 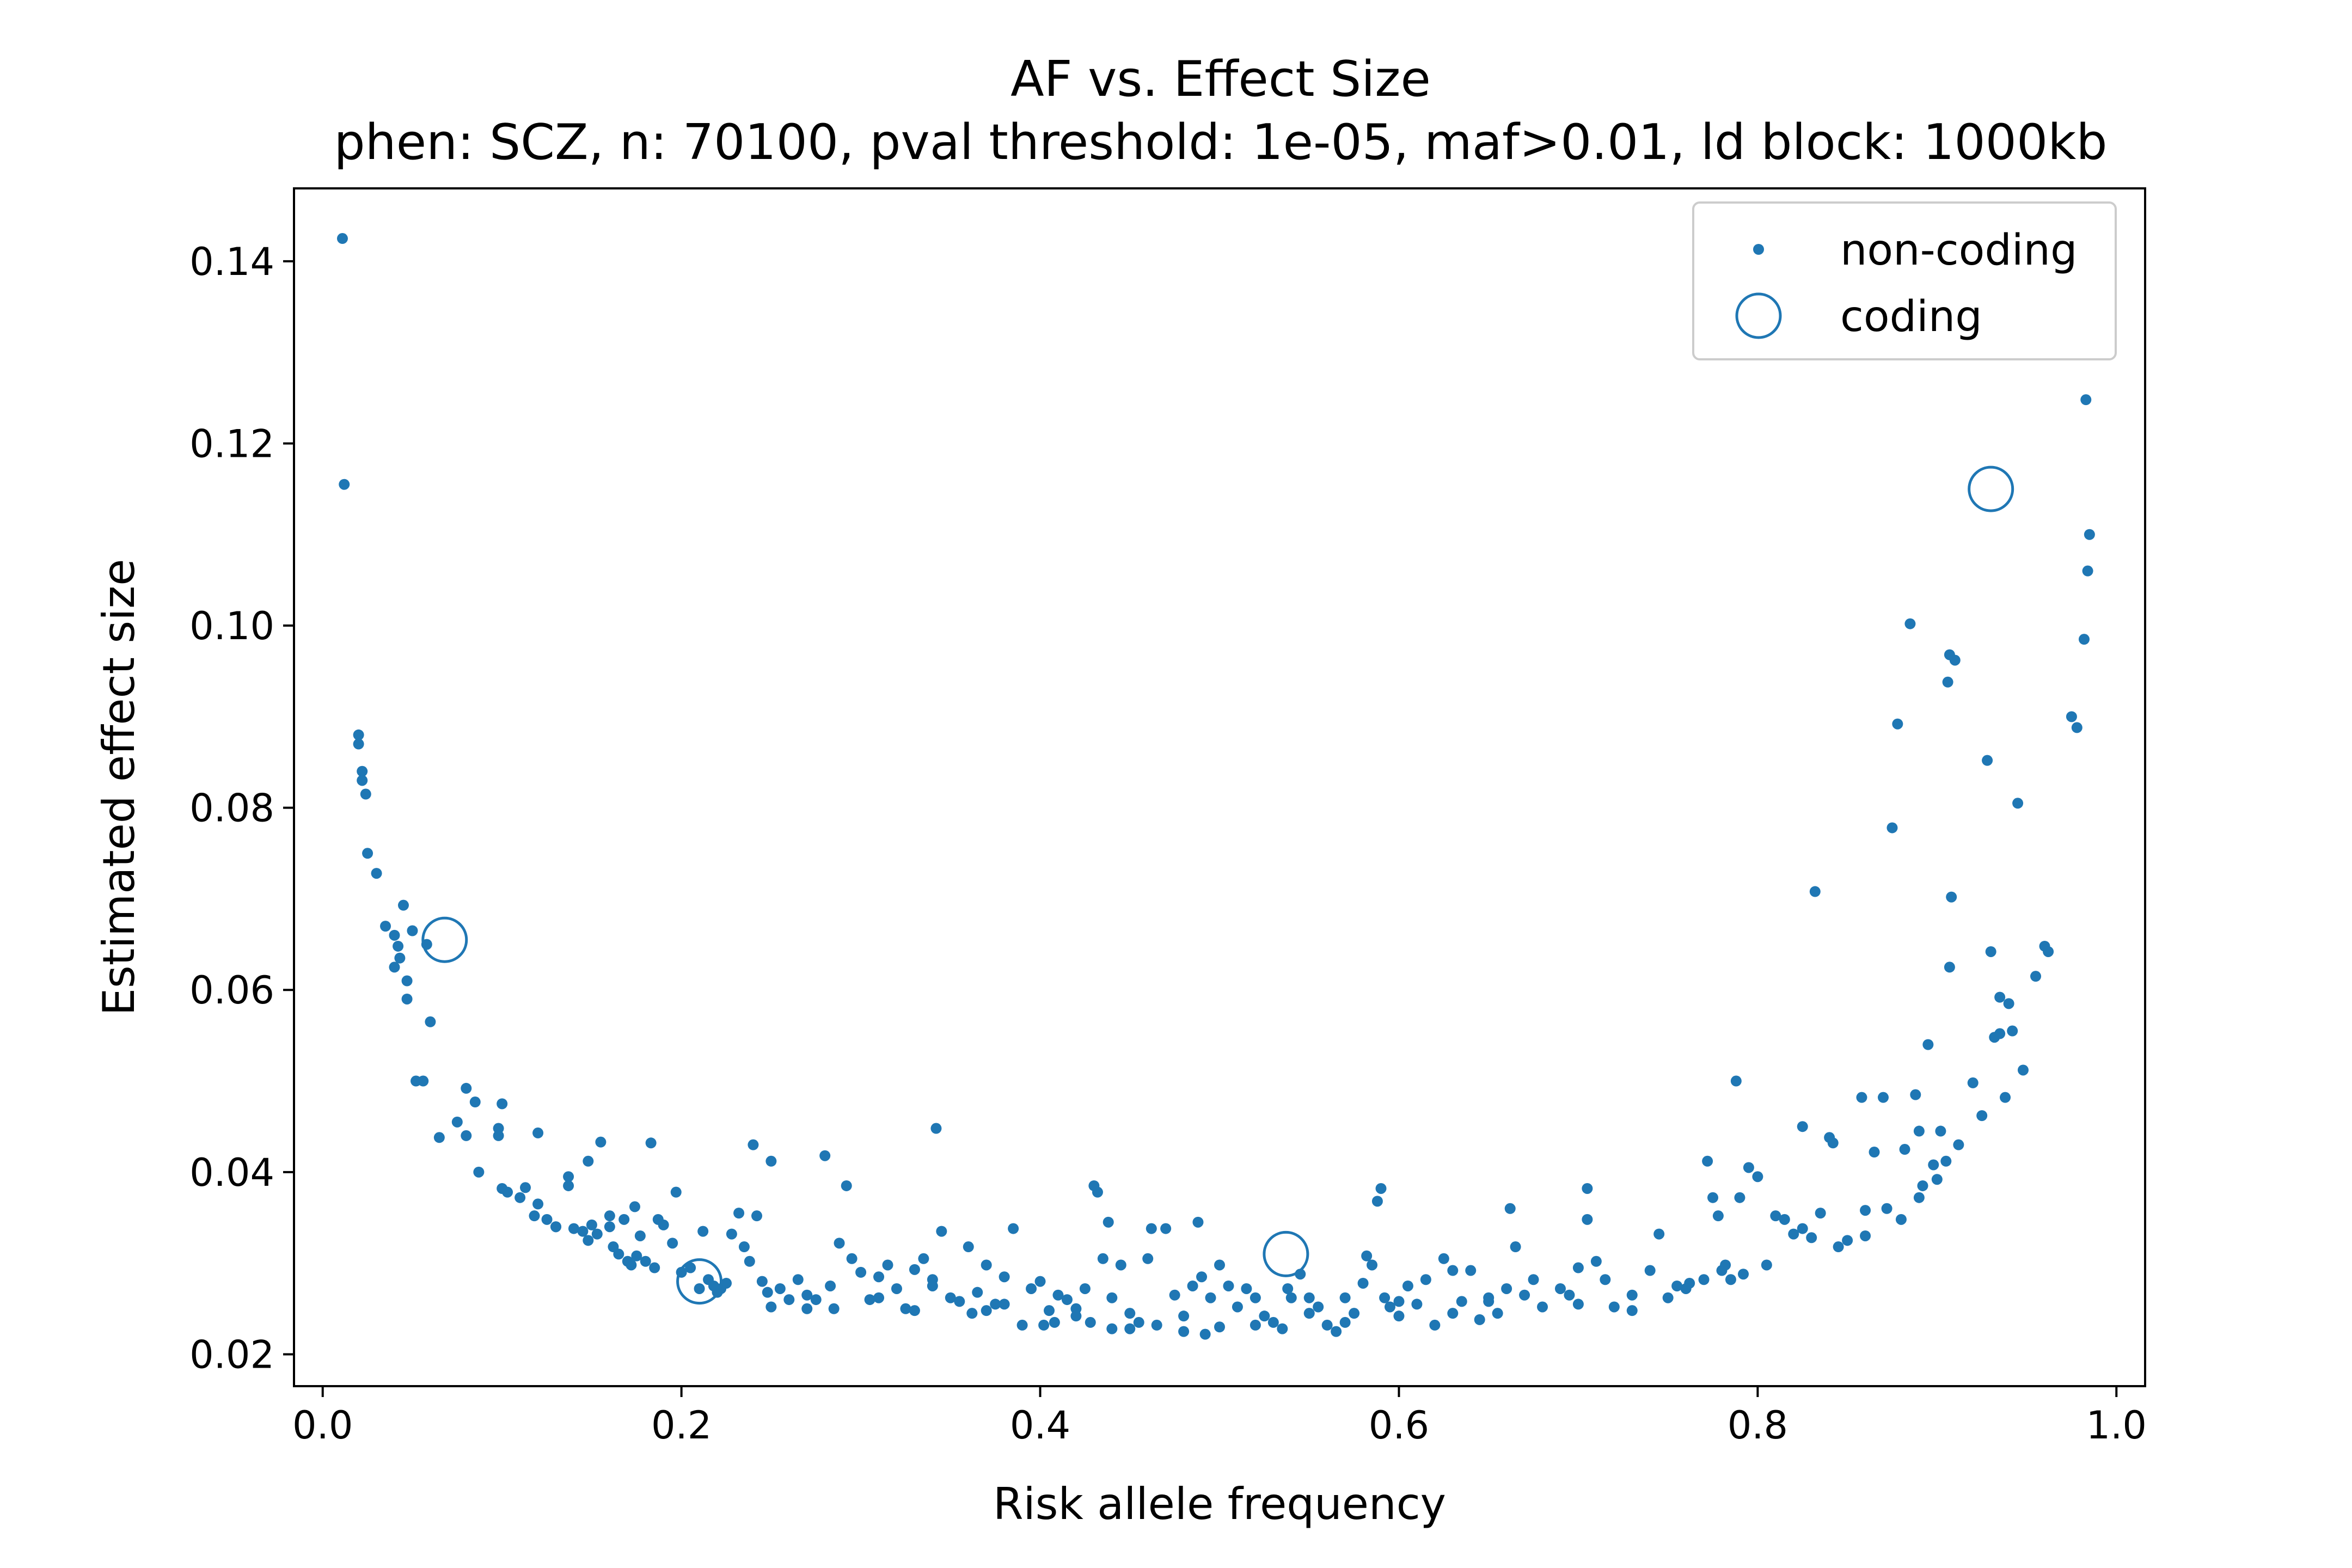 I want to click on y-axis: 0.02 0.04 0.06 0.08 0.10 0.12 0.14, so click(x=241, y=808).